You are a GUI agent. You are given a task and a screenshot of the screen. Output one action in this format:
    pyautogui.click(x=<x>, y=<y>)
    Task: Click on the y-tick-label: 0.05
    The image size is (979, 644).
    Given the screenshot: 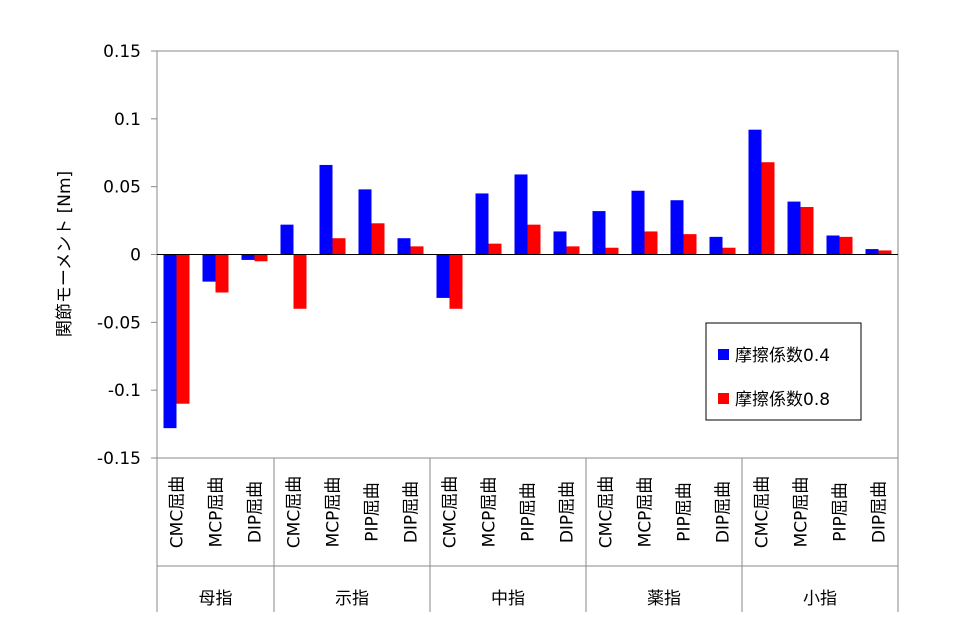 What is the action you would take?
    pyautogui.click(x=122, y=188)
    